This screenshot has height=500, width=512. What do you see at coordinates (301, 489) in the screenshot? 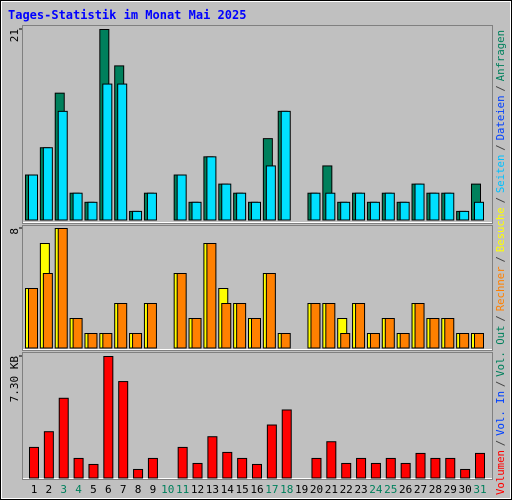
I see `x-tick-label: 19` at bounding box center [301, 489].